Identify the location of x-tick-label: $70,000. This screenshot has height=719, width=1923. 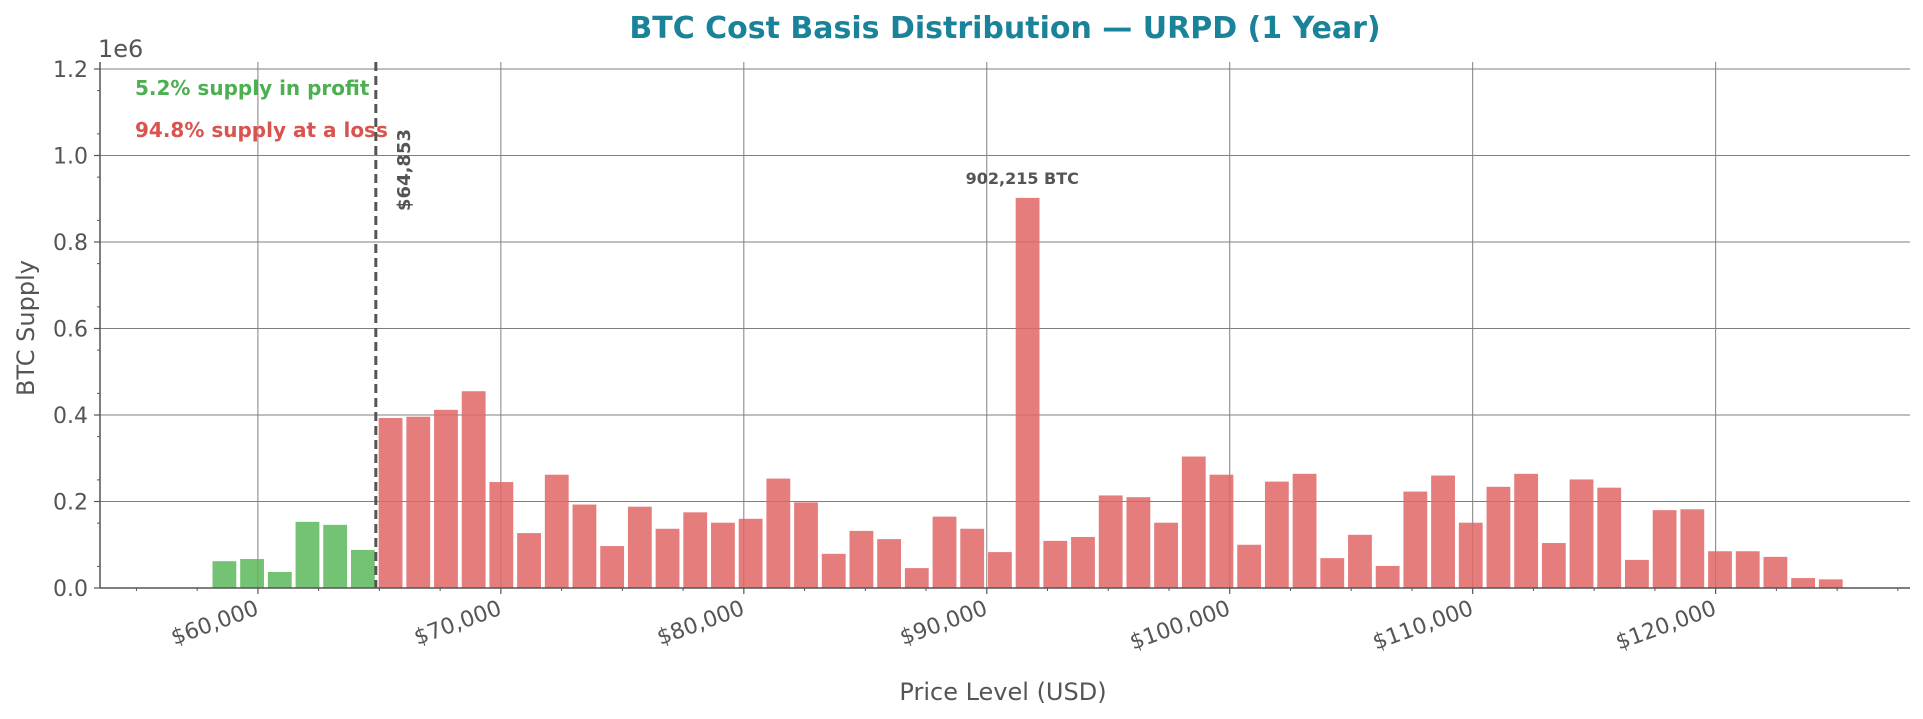
(458, 623).